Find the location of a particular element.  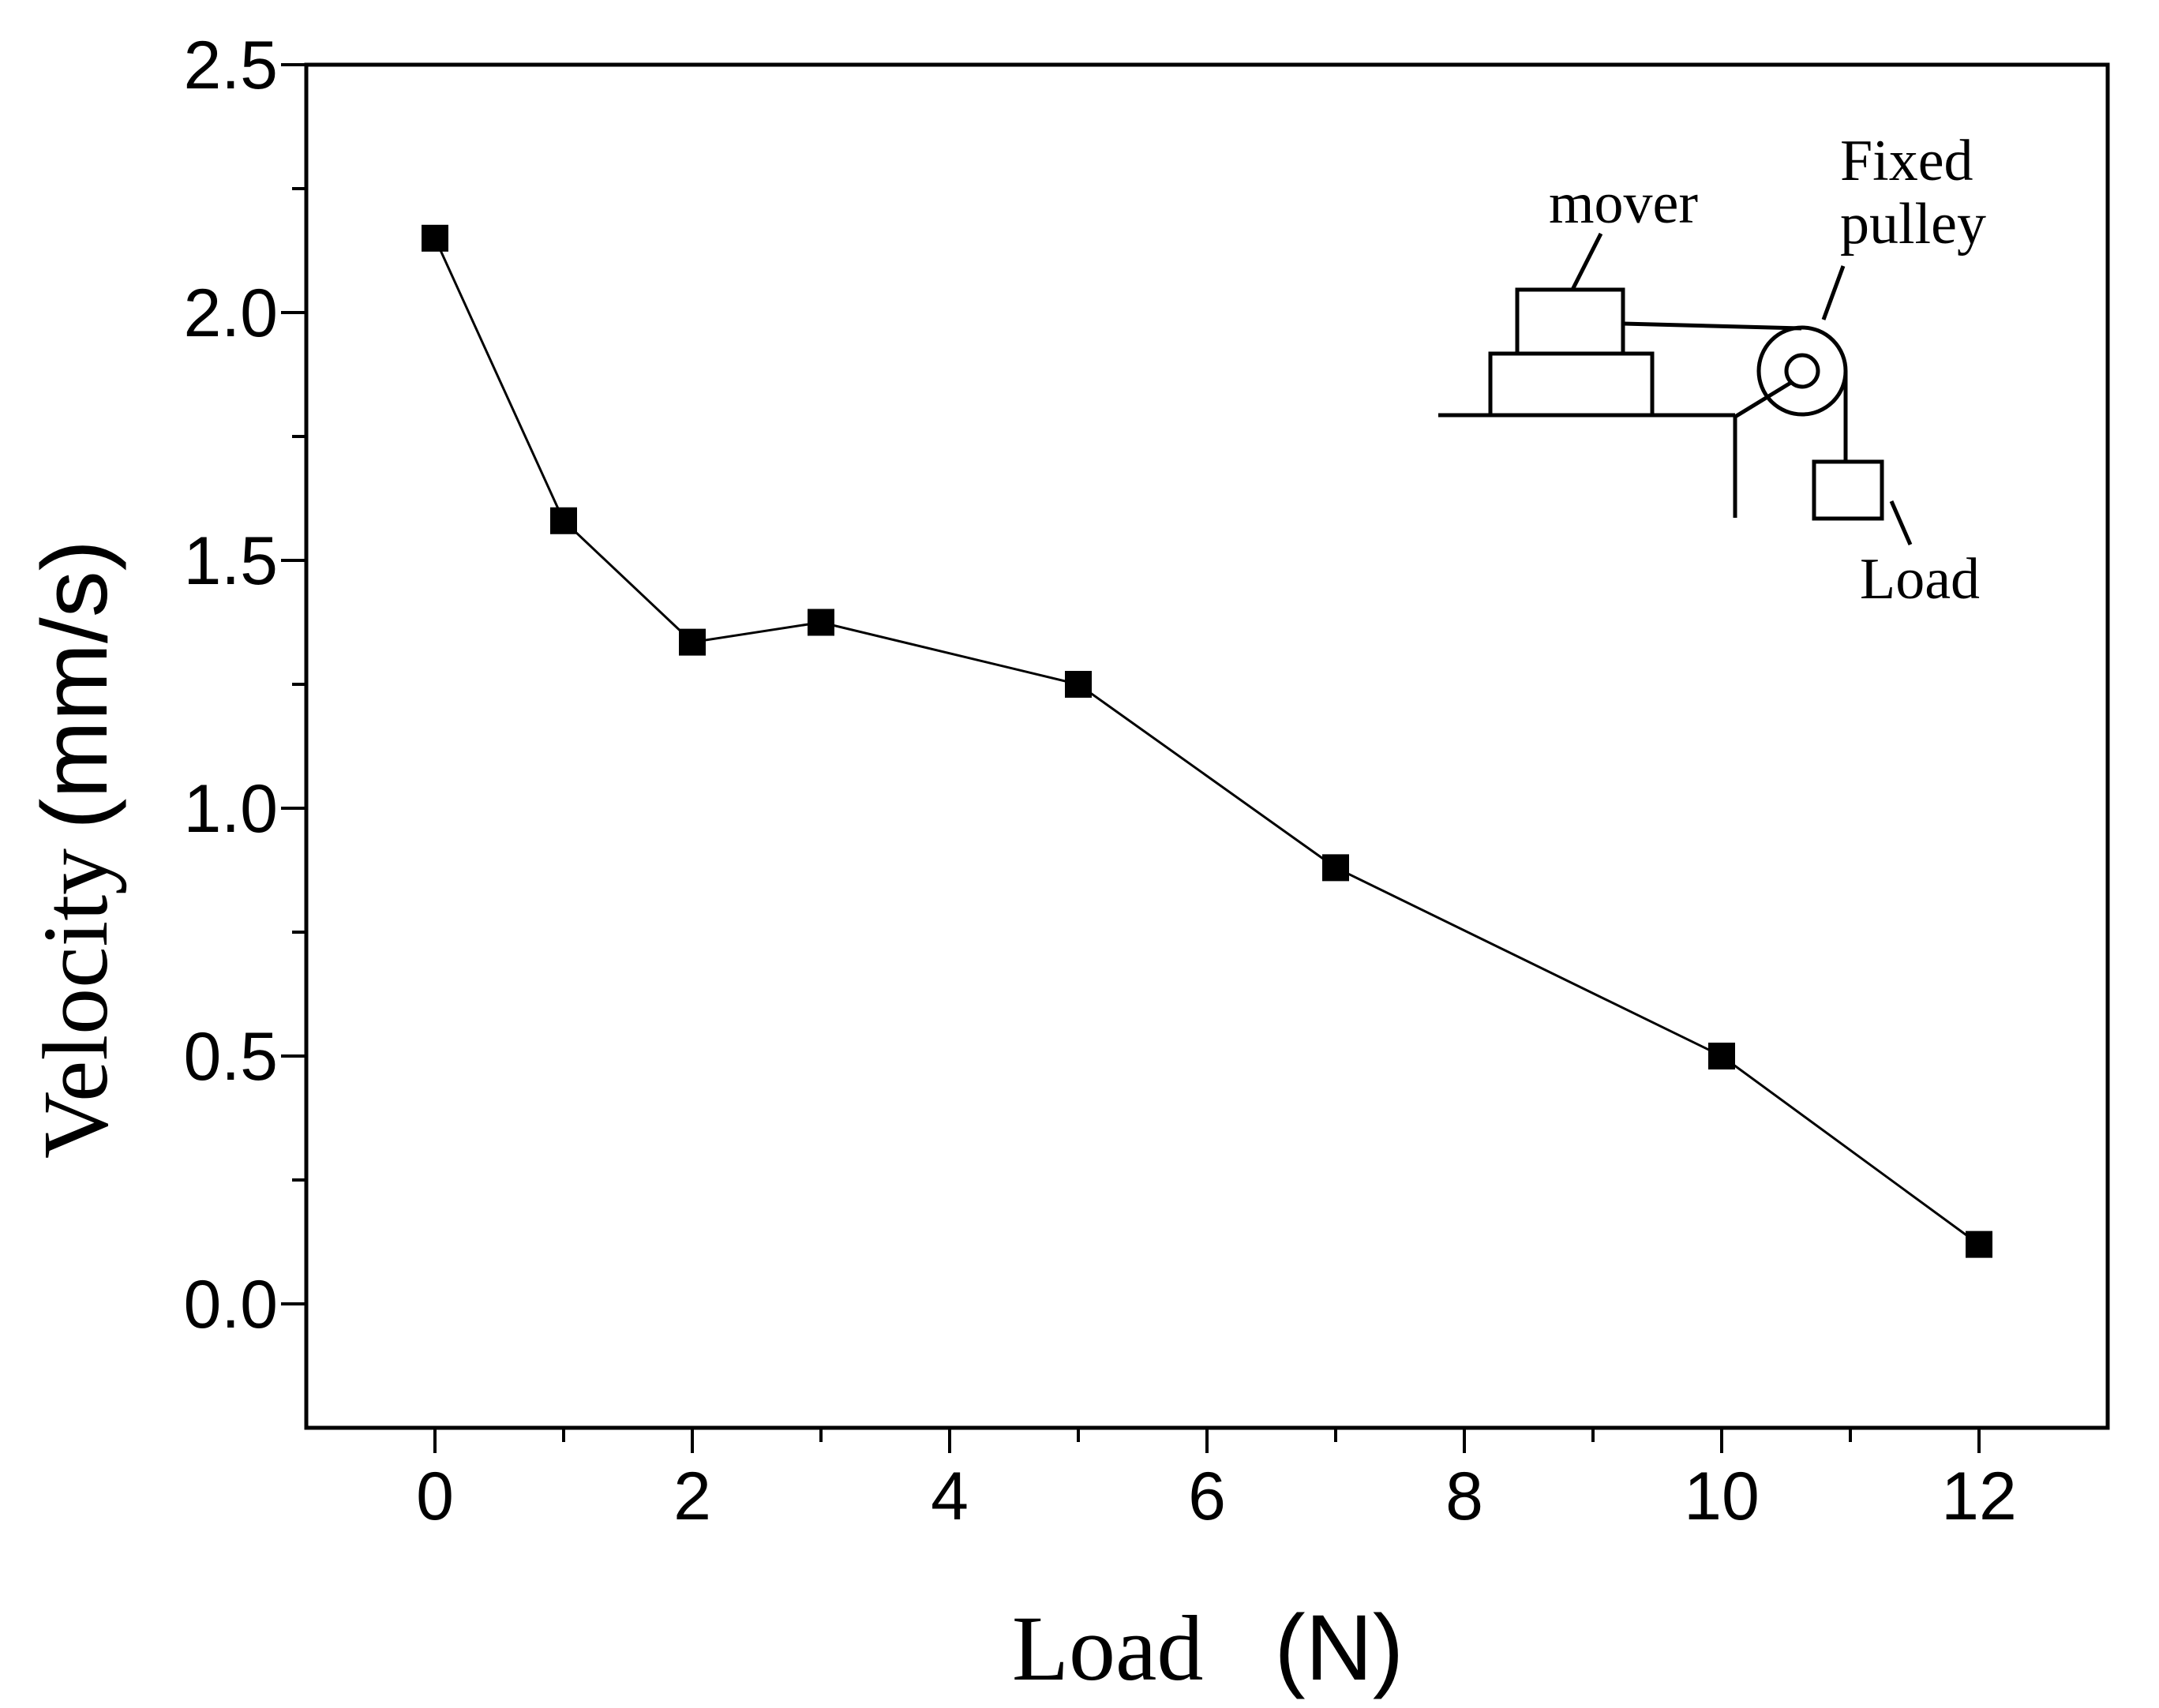

y-tick-label-0.0: 0.0 is located at coordinates (230, 1305).